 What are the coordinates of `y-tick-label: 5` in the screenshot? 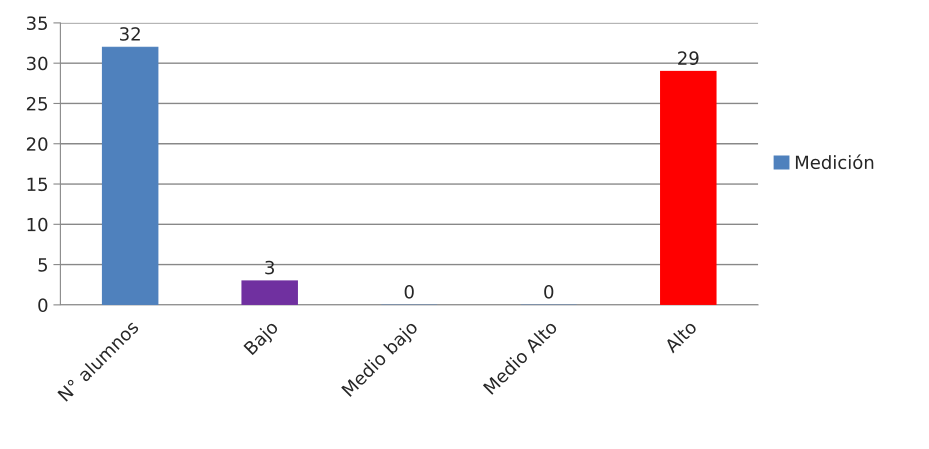 It's located at (42, 265).